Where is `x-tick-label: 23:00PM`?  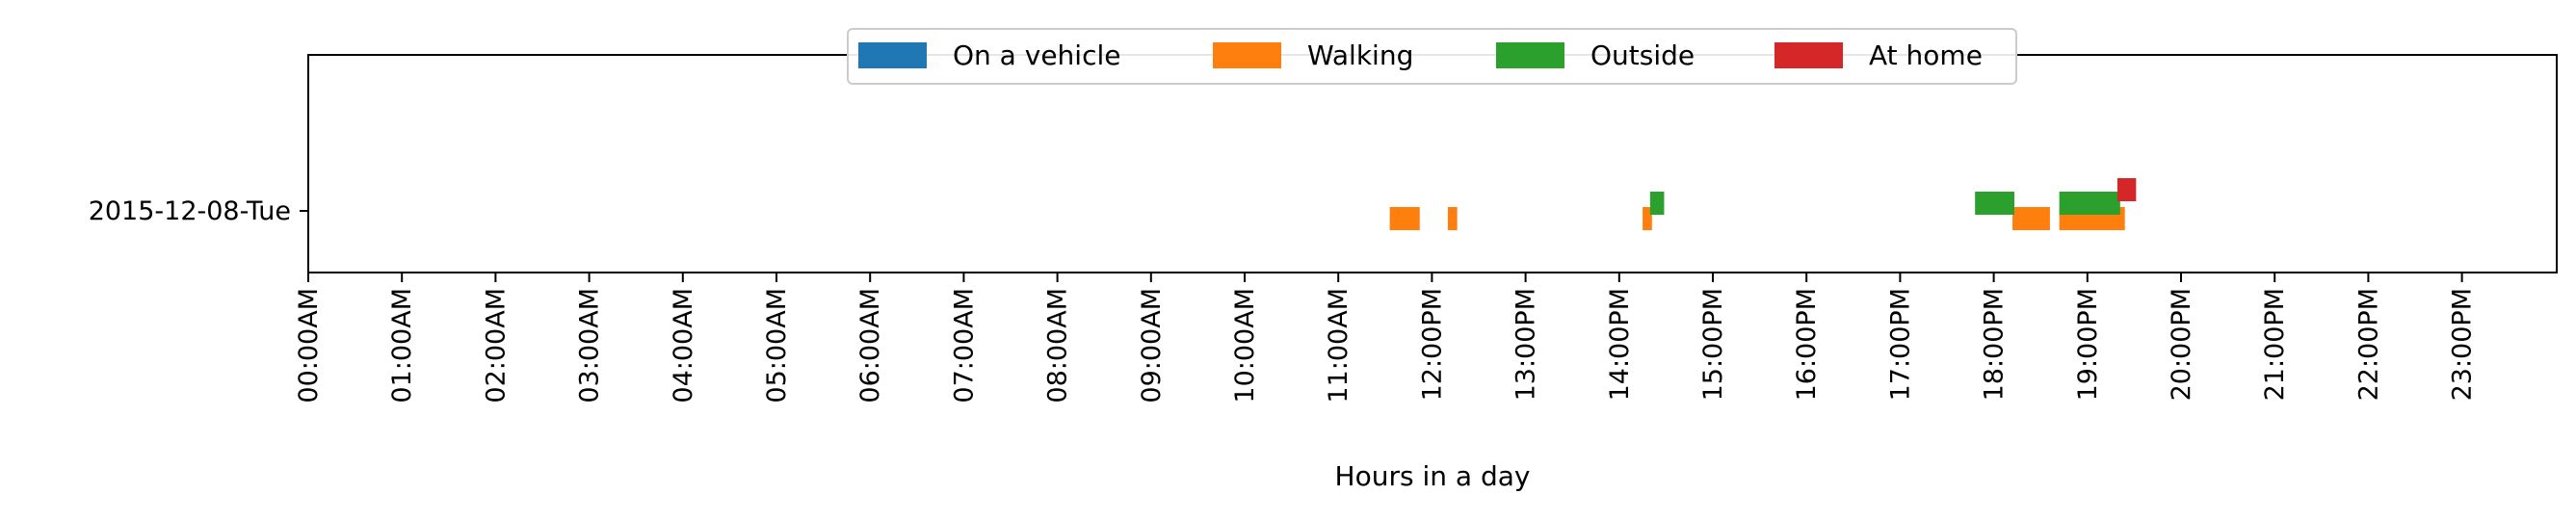
x-tick-label: 23:00PM is located at coordinates (2463, 345).